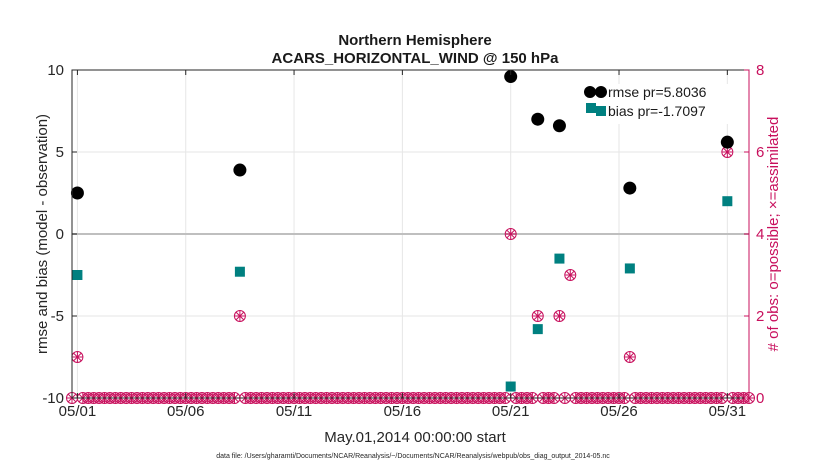 The height and width of the screenshot is (470, 830). Describe the element at coordinates (414, 40) in the screenshot. I see `chart-title: Northern Hemisphere` at that location.